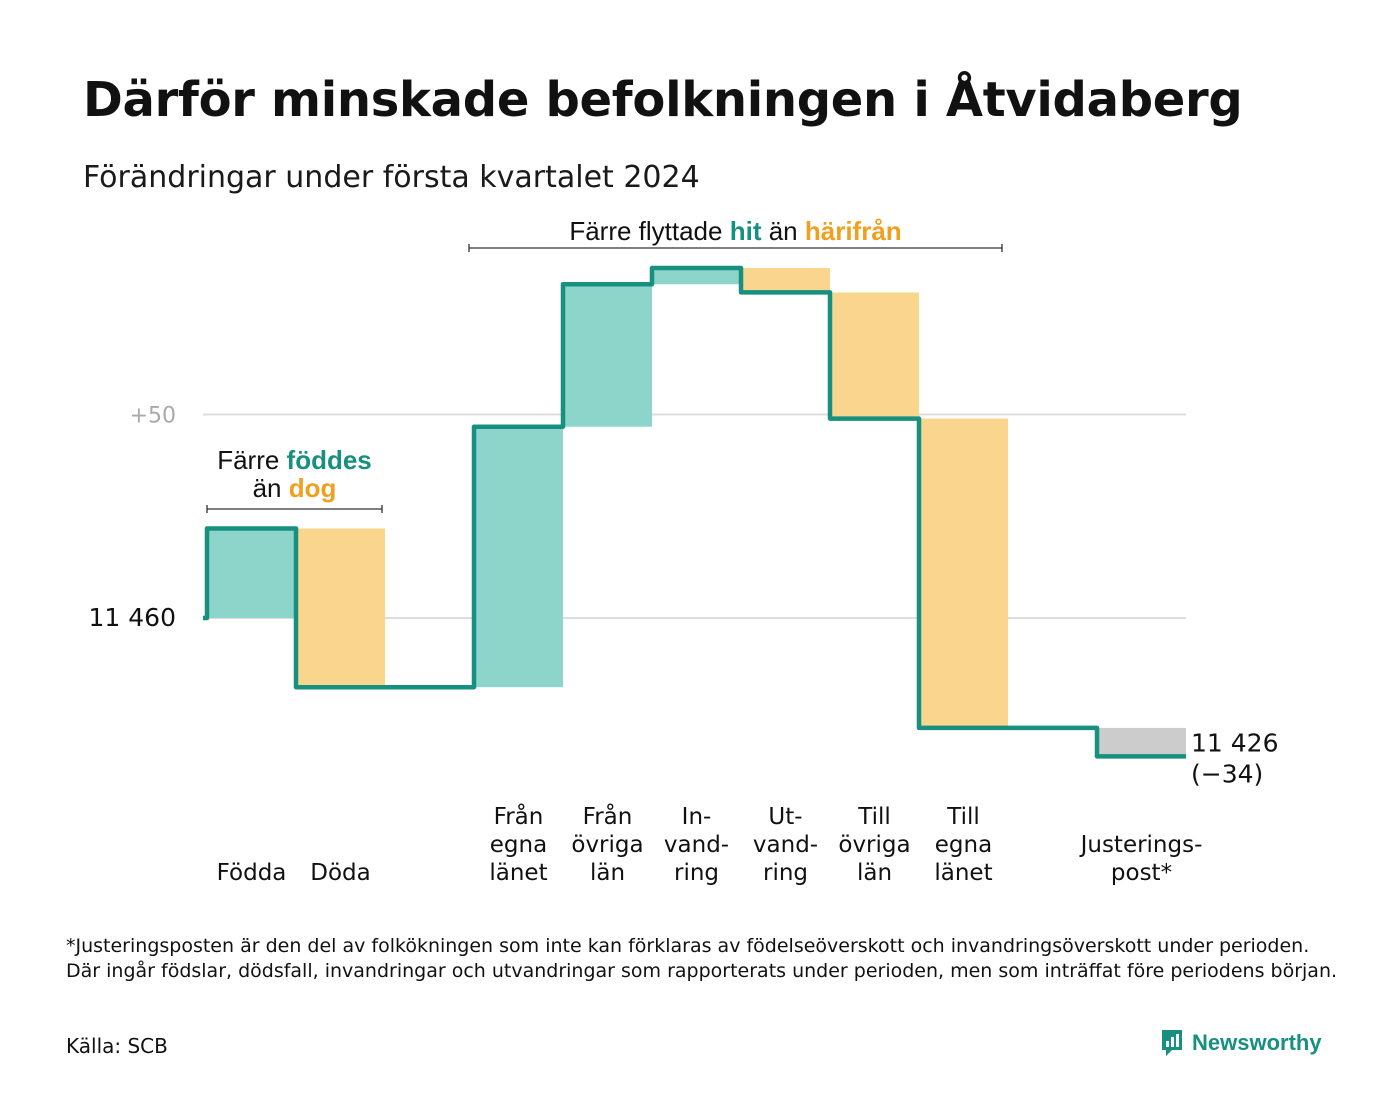 The image size is (1400, 1120). What do you see at coordinates (963, 845) in the screenshot?
I see `category-label-8: Till egna länet` at bounding box center [963, 845].